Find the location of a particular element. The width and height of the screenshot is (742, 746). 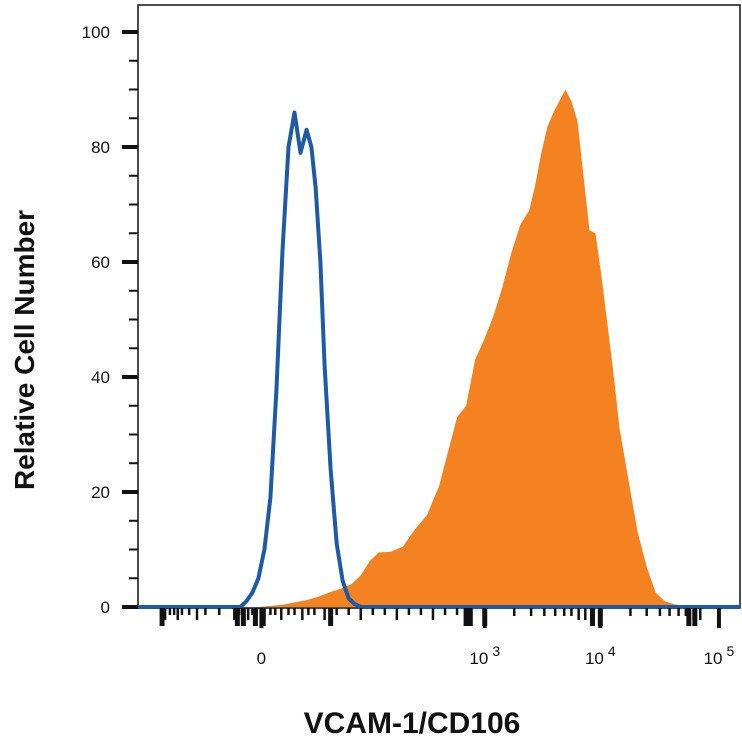

y-tick-label: 0 is located at coordinates (105, 607).